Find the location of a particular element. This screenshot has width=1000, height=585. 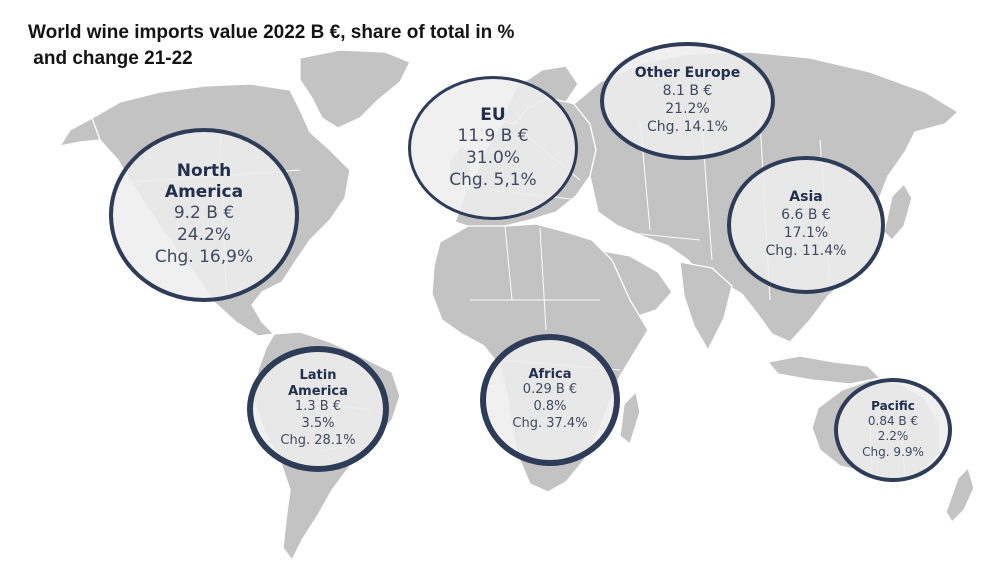

japan-shape is located at coordinates (898, 212).